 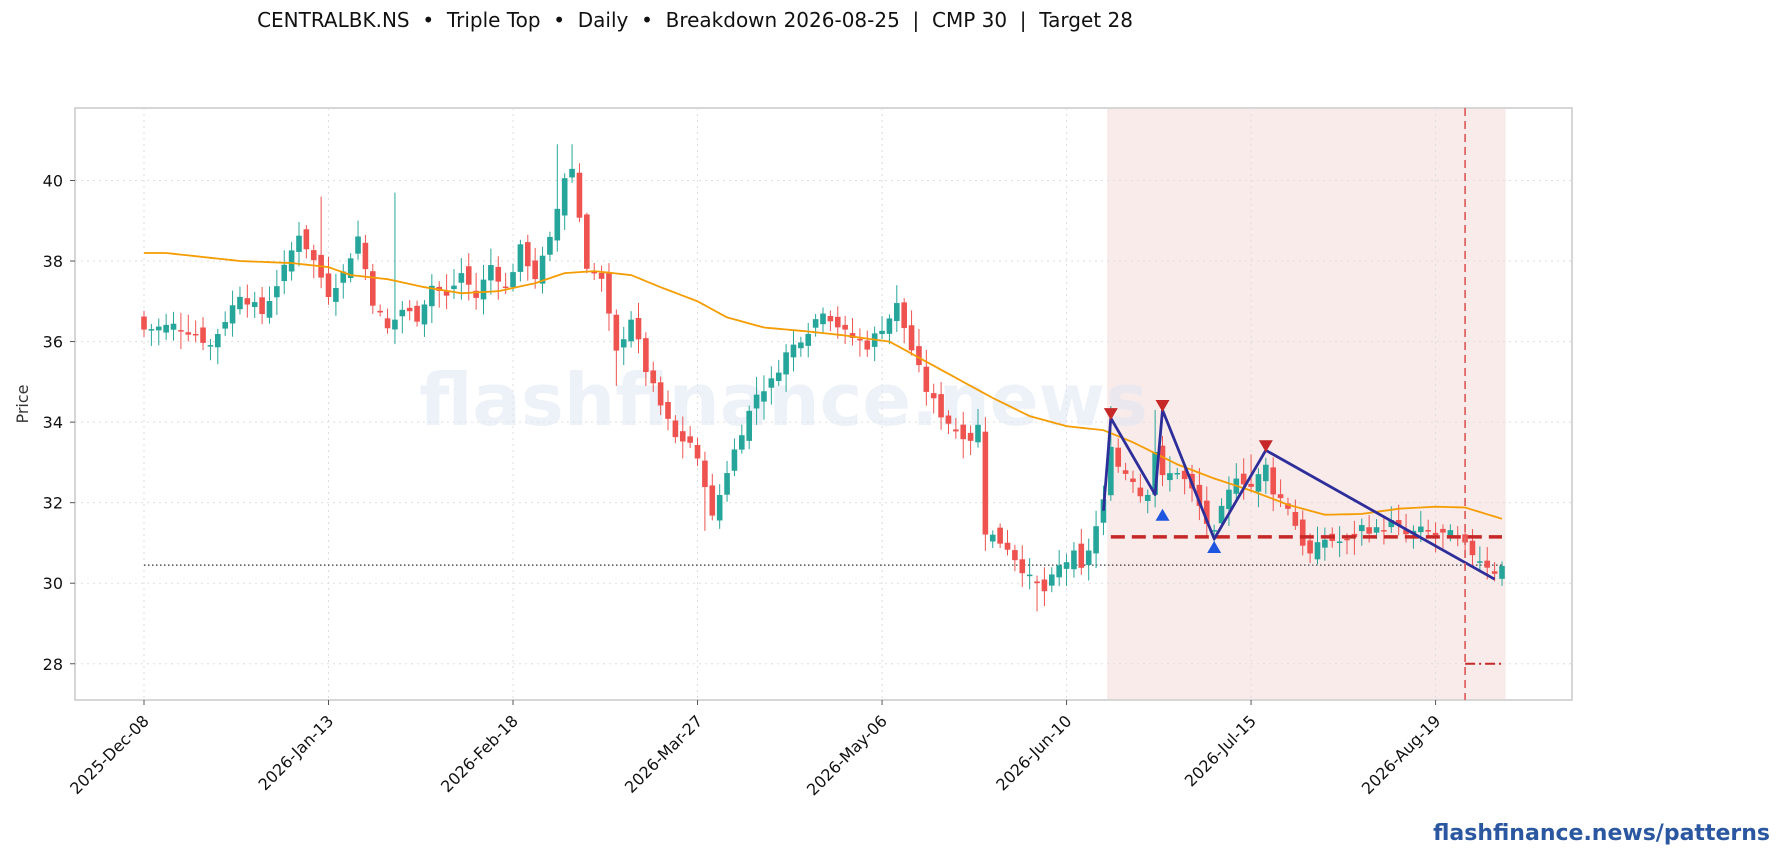 What do you see at coordinates (53, 342) in the screenshot?
I see `y-tick-label: 36` at bounding box center [53, 342].